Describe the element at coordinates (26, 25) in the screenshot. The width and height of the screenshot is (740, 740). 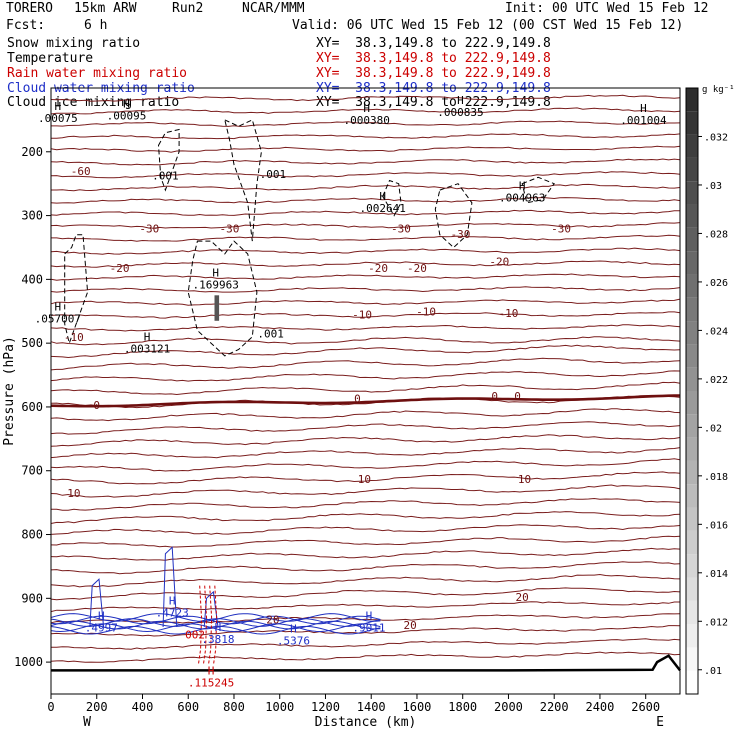
I see `fcst-label: Fcst:` at that location.